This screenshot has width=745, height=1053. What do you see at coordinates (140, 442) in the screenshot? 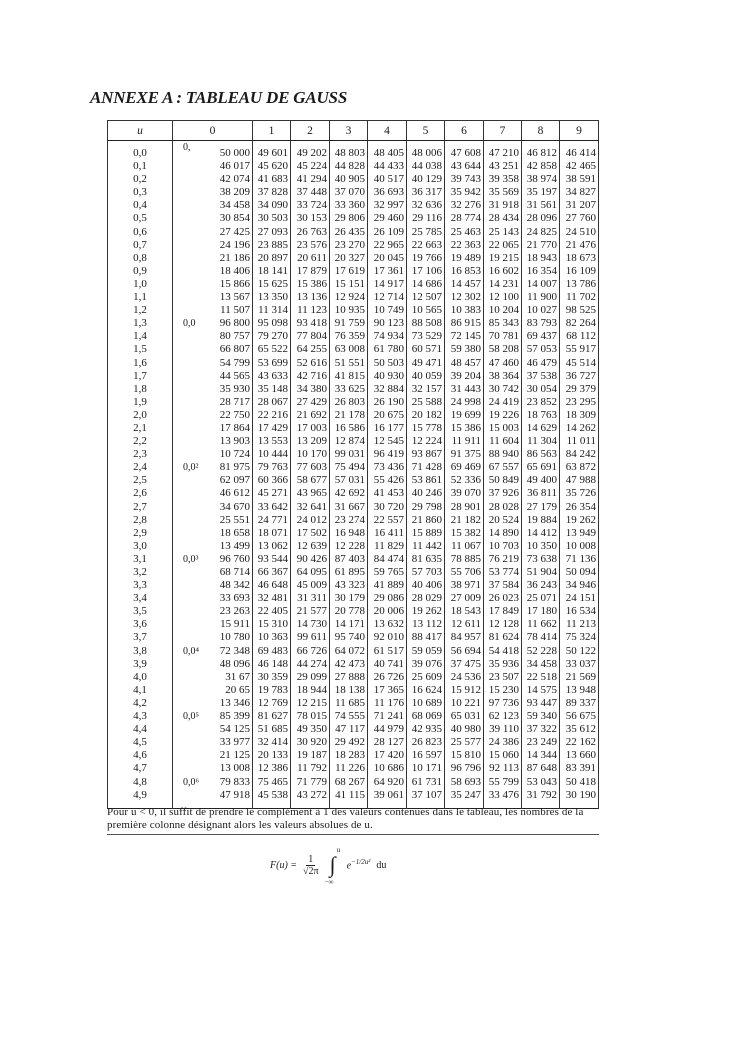
I see `row-u-value: 2,2` at bounding box center [140, 442].